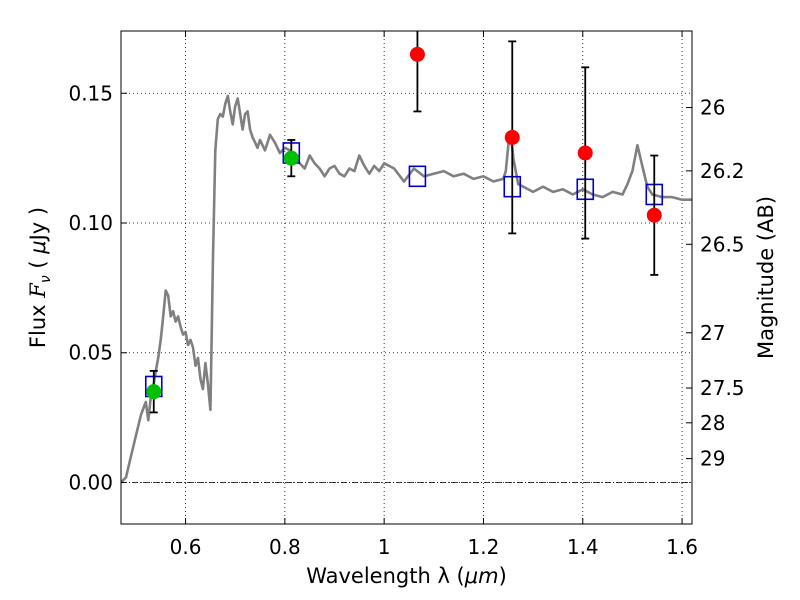 Image resolution: width=800 pixels, height=600 pixels. I want to click on y-axis-label-unit: μ, so click(38, 247).